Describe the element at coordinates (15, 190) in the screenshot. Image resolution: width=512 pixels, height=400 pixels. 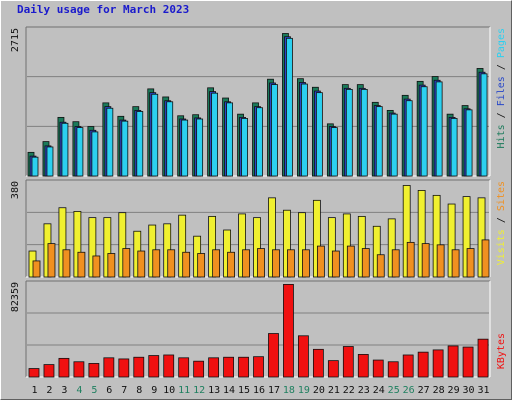
I see `axis-max-visits: 380` at that location.